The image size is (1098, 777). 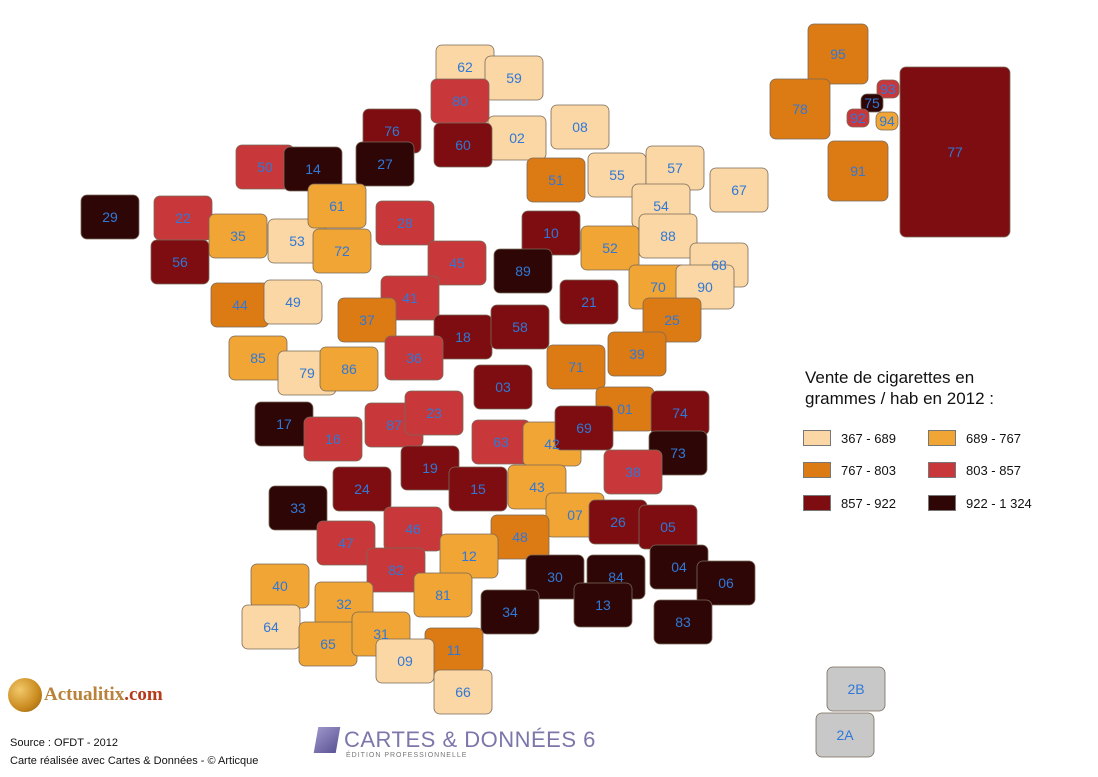 What do you see at coordinates (589, 302) in the screenshot?
I see `department-label-21: 21` at bounding box center [589, 302].